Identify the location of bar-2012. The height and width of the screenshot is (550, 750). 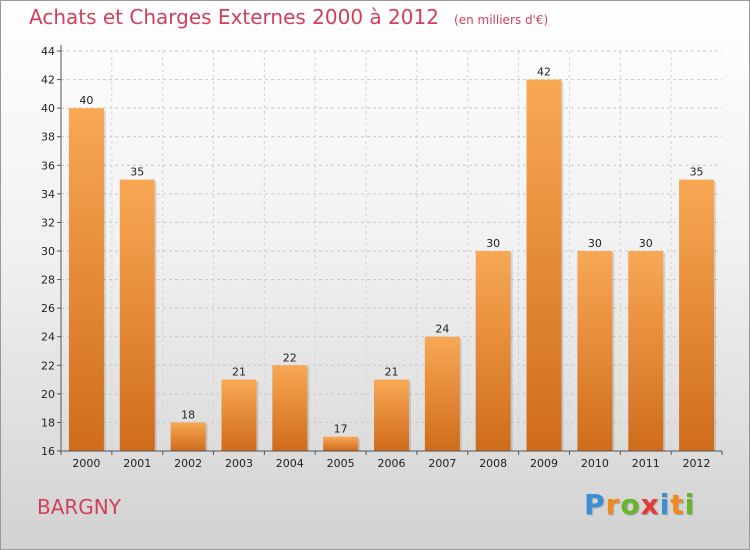
(697, 315).